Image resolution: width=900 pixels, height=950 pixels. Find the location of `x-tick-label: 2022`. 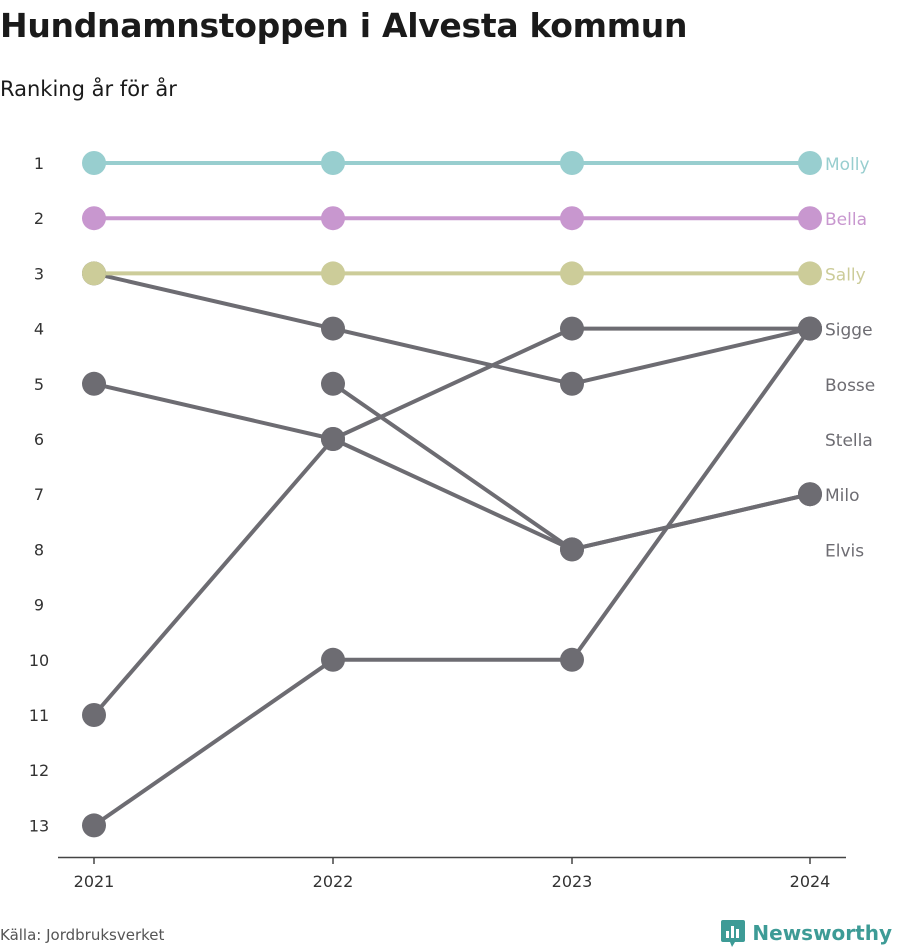

x-tick-label: 2022 is located at coordinates (333, 881).